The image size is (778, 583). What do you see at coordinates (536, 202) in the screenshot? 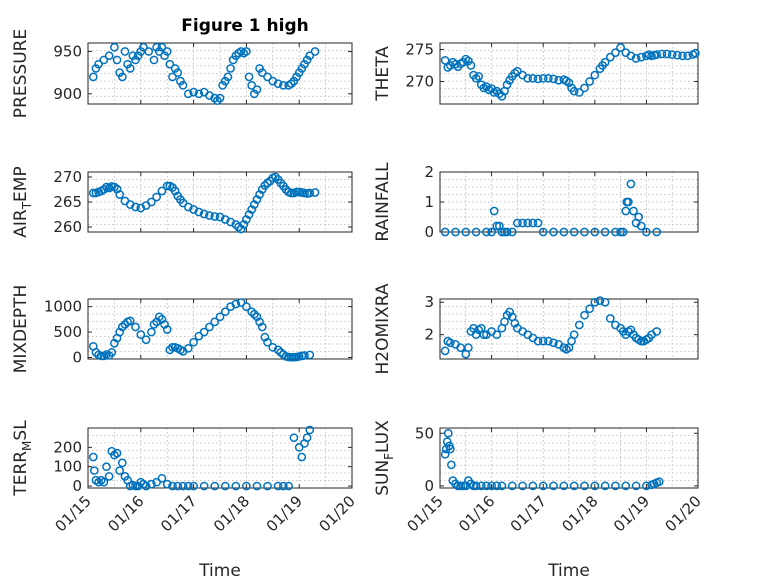
I see `subplot-rainfall: 0 1 2 RAINFALL` at bounding box center [536, 202].